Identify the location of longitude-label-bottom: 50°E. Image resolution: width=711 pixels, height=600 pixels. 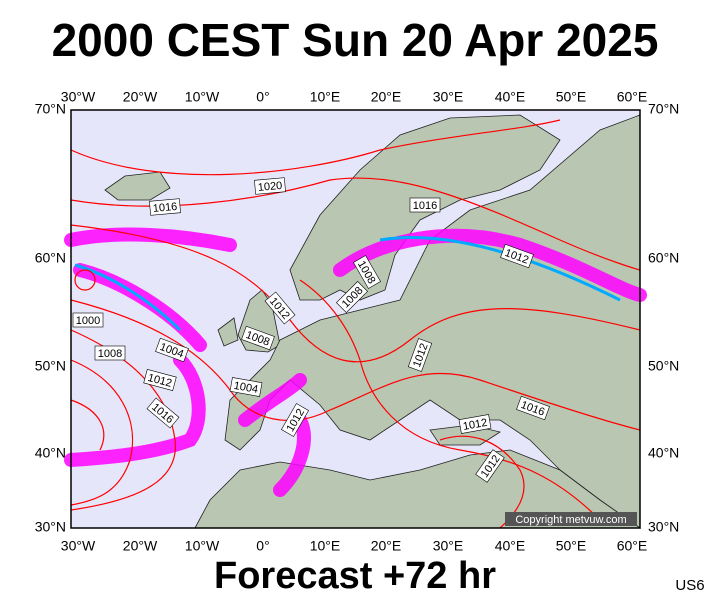
(571, 546).